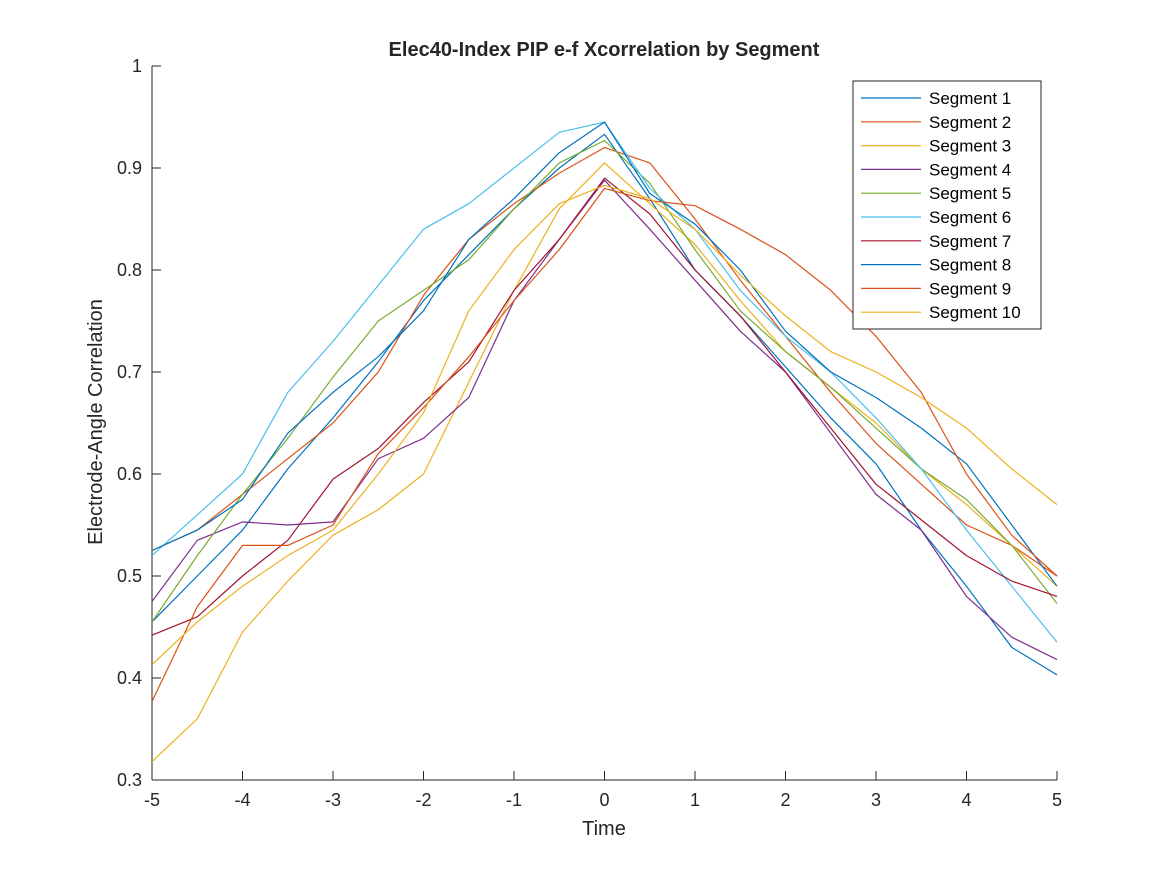 The width and height of the screenshot is (1167, 880). What do you see at coordinates (423, 800) in the screenshot?
I see `x-tick-label: -2` at bounding box center [423, 800].